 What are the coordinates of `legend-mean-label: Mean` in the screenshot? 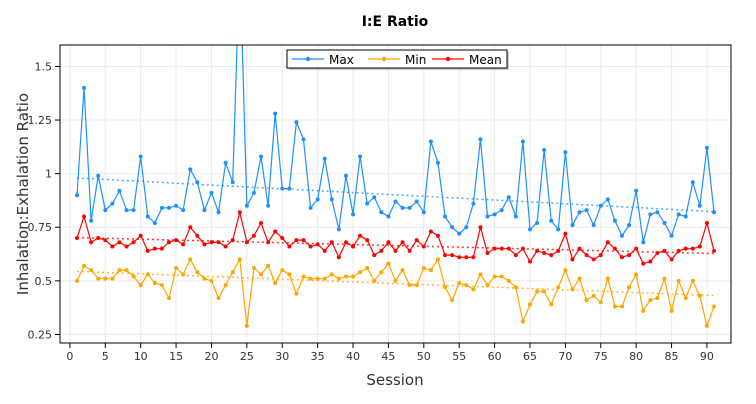 It's located at (485, 60).